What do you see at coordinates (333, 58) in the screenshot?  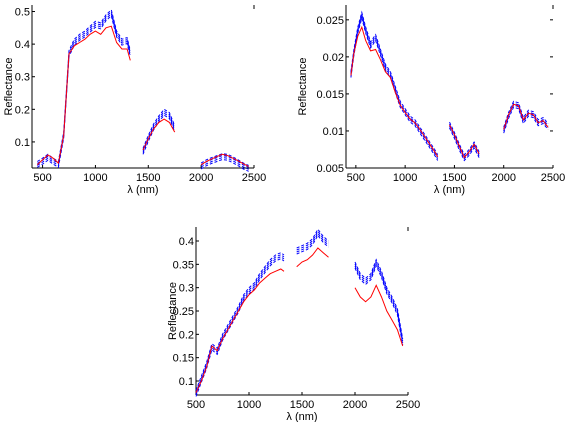 I see `y-tick-label: 0.02` at bounding box center [333, 58].